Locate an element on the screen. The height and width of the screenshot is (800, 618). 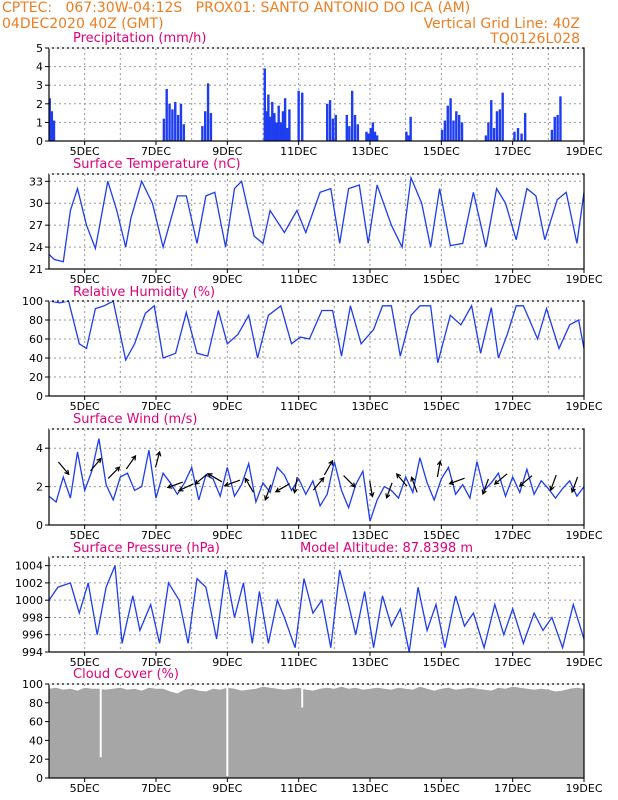
y-tick-label: 3 is located at coordinates (39, 85).